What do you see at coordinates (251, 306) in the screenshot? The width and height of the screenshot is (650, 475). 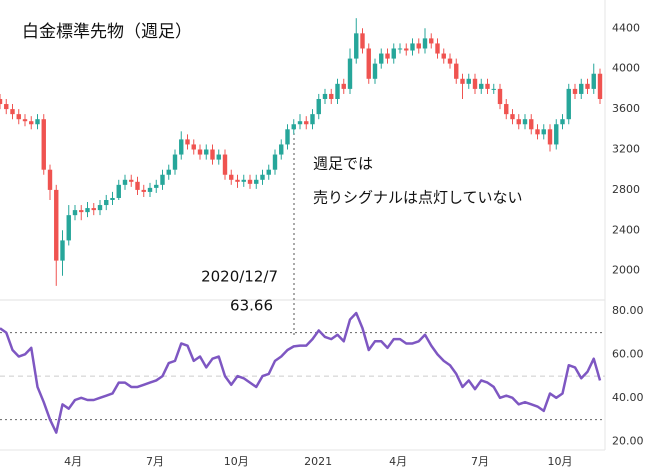 I see `annotation: 63.66` at bounding box center [251, 306].